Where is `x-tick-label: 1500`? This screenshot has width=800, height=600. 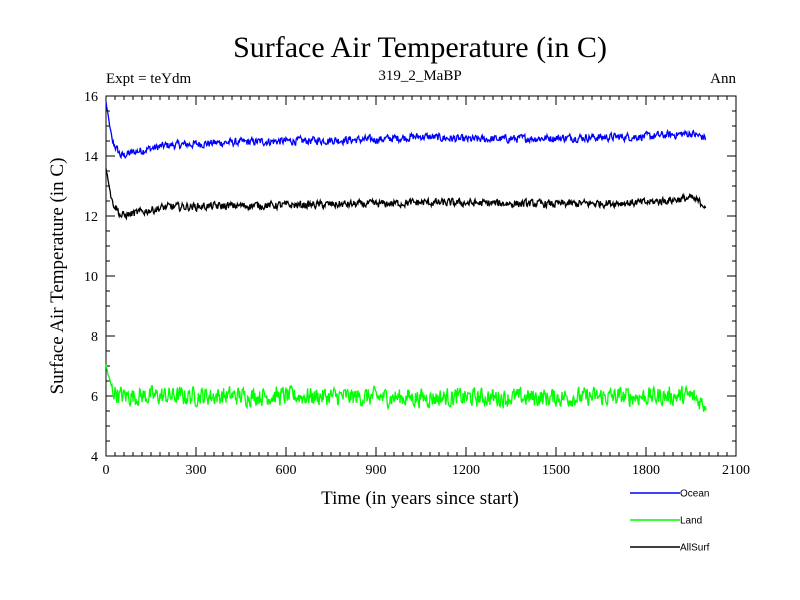 x-tick-label: 1500 is located at coordinates (556, 470).